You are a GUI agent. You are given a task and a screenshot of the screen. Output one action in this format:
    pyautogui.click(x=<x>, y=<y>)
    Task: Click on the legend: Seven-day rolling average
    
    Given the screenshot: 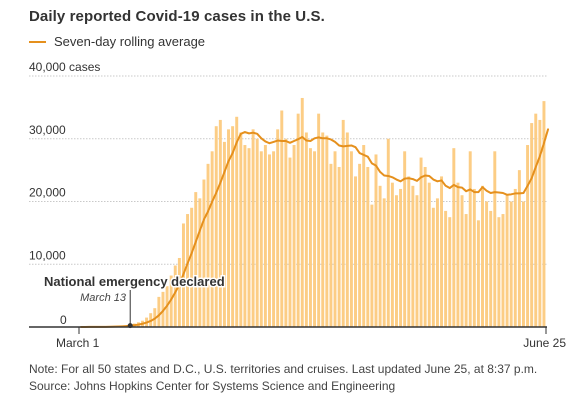 What is the action you would take?
    pyautogui.click(x=117, y=41)
    